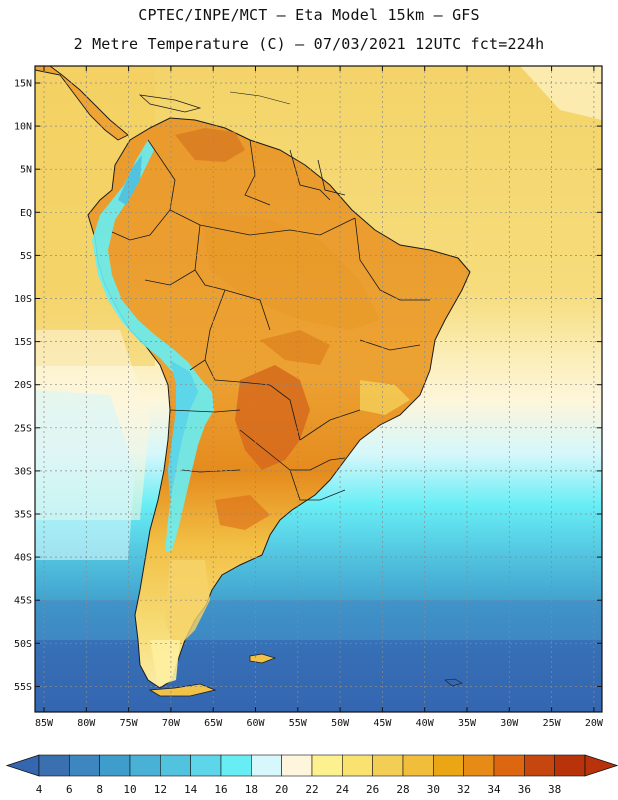 This screenshot has height=800, width=618. I want to click on lat-label: 15N, so click(23, 84).